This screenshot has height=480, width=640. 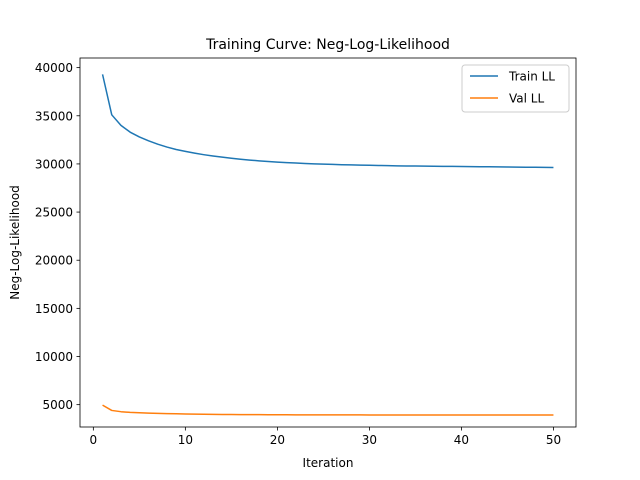 What do you see at coordinates (328, 463) in the screenshot?
I see `x-axis-label: Iteration` at bounding box center [328, 463].